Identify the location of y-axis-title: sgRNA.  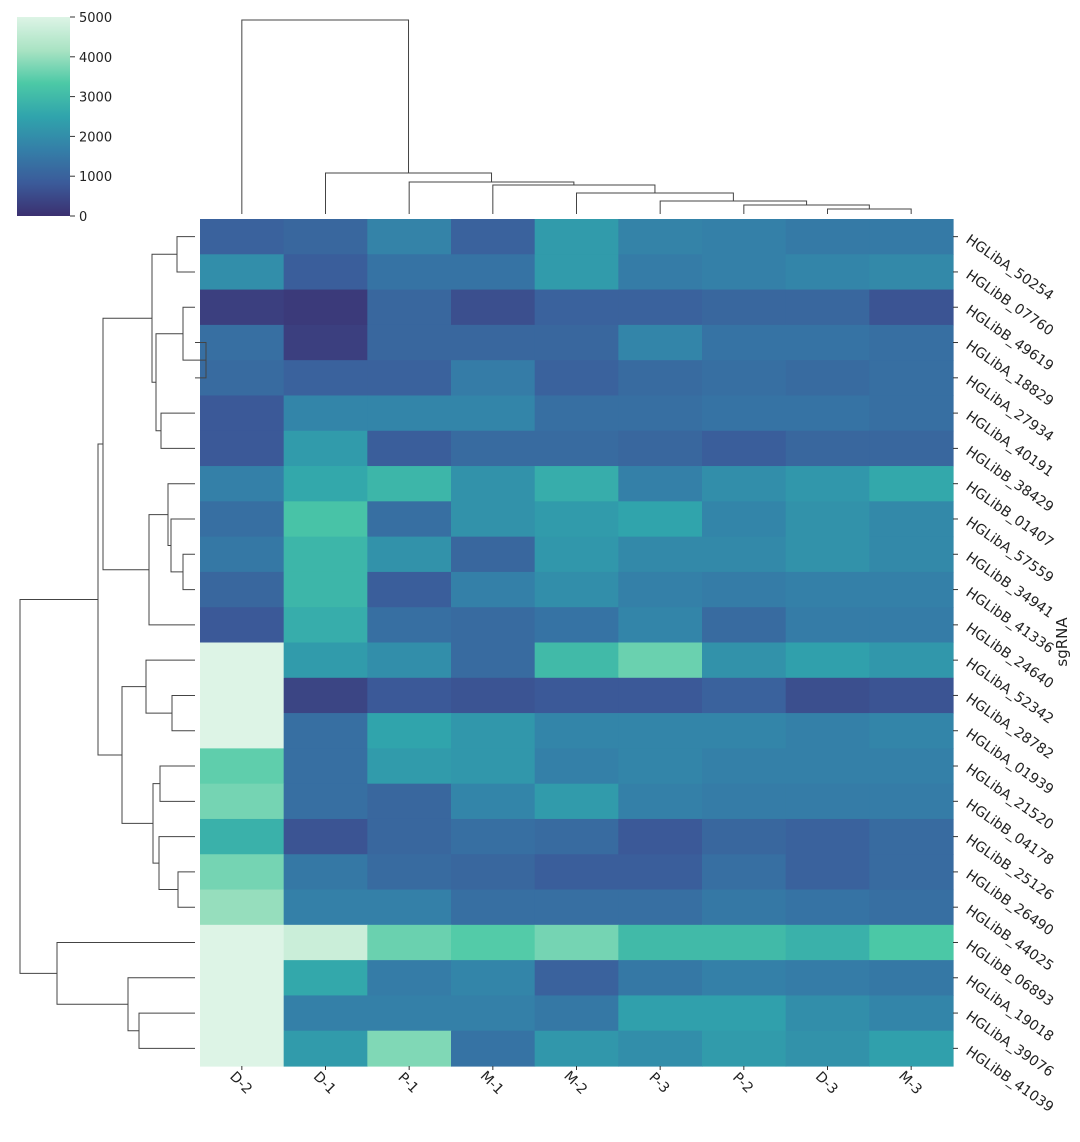
(1062, 642).